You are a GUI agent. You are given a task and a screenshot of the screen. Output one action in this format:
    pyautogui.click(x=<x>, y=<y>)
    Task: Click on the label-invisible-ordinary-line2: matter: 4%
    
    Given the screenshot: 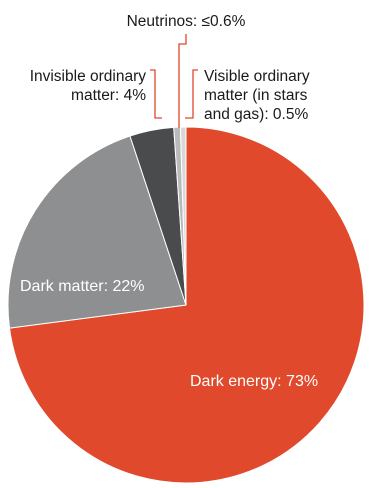 What is the action you would take?
    pyautogui.click(x=108, y=95)
    